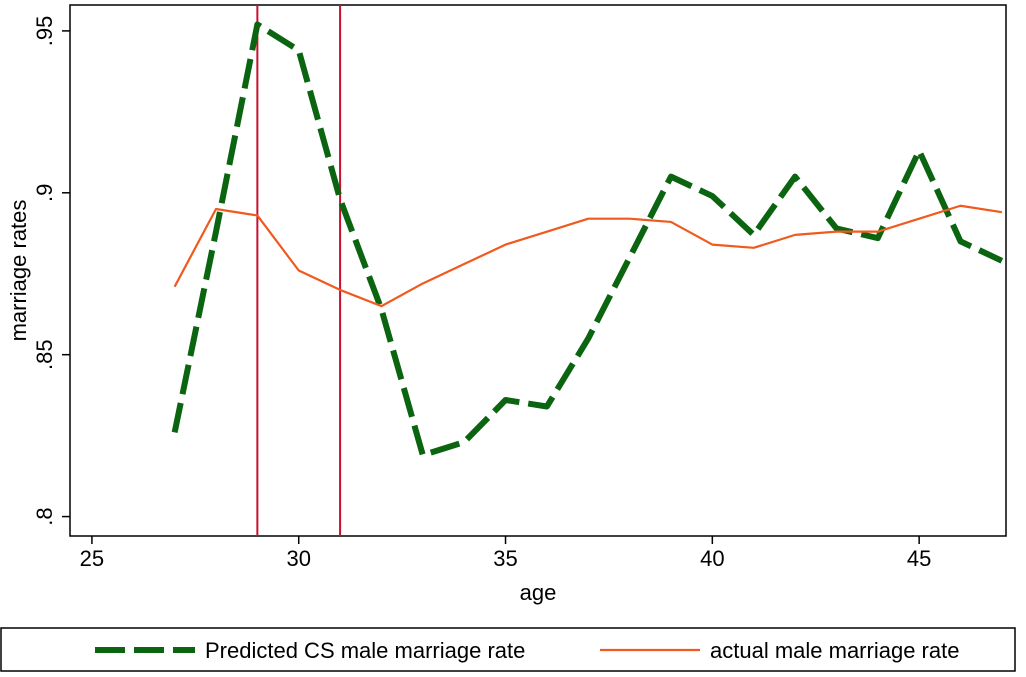  What do you see at coordinates (44, 354) in the screenshot?
I see `y-tick-label: .85` at bounding box center [44, 354].